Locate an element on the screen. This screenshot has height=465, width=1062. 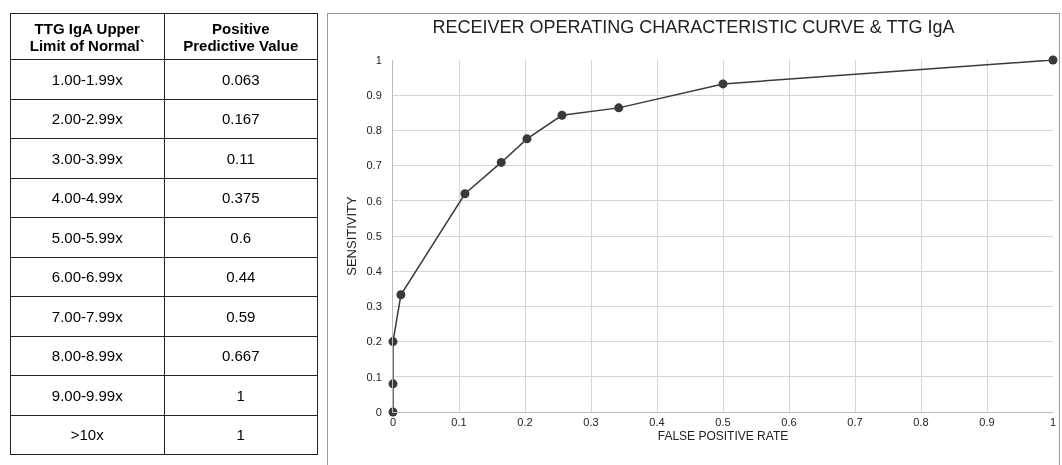
x-tick-label: 0 is located at coordinates (393, 422).